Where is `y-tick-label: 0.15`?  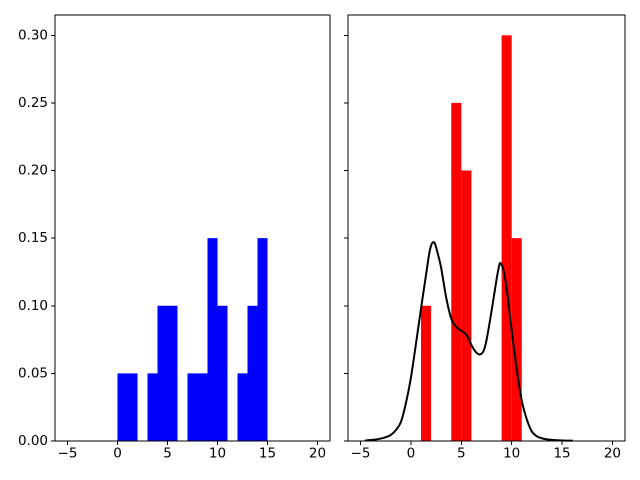 y-tick-label: 0.15 is located at coordinates (33, 238).